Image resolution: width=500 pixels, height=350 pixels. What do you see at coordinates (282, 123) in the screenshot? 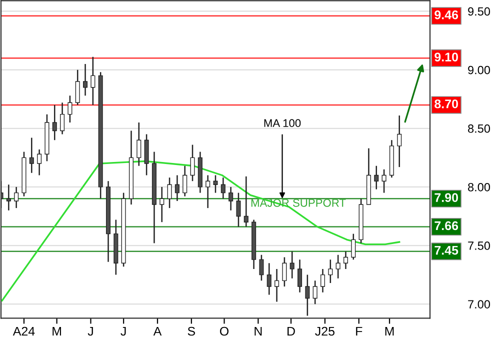
I see `annotation: MA 100` at bounding box center [282, 123].